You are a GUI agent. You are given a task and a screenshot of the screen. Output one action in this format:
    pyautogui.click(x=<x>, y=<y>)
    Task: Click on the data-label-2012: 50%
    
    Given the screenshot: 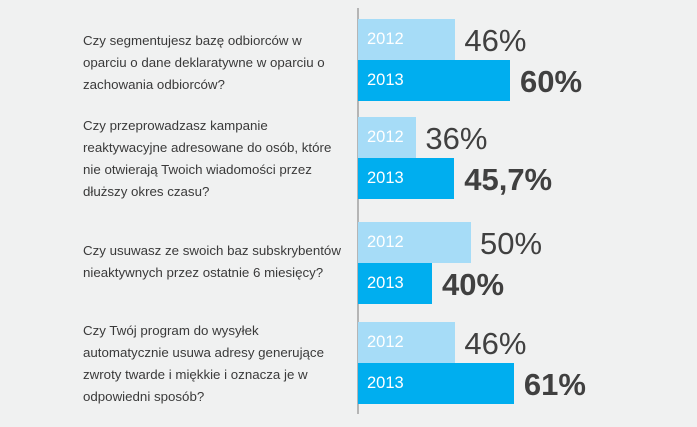 What is the action you would take?
    pyautogui.click(x=511, y=243)
    